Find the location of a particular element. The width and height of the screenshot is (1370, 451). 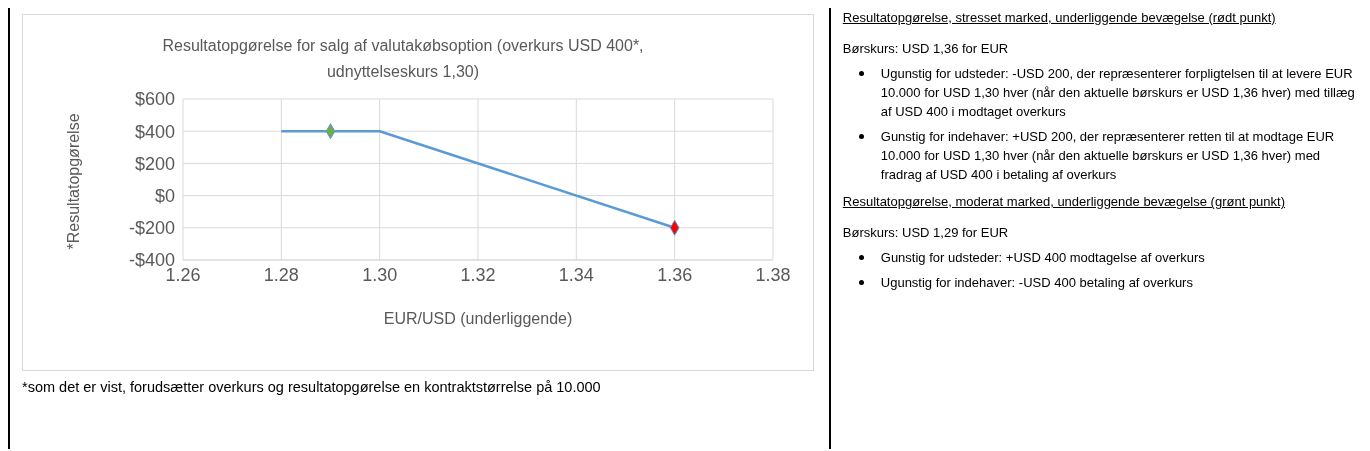

x-tick-label: 1.34 is located at coordinates (576, 274).